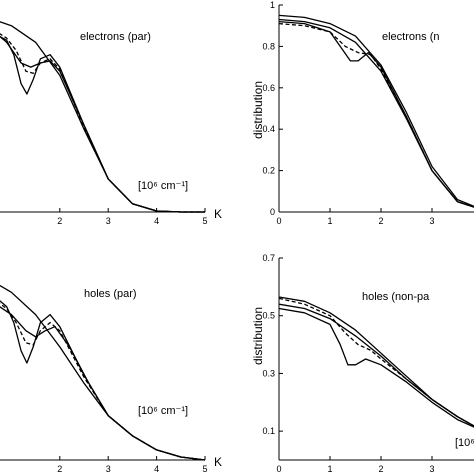 This screenshot has height=474, width=474. I want to click on y-tick-label: 0, so click(272, 212).